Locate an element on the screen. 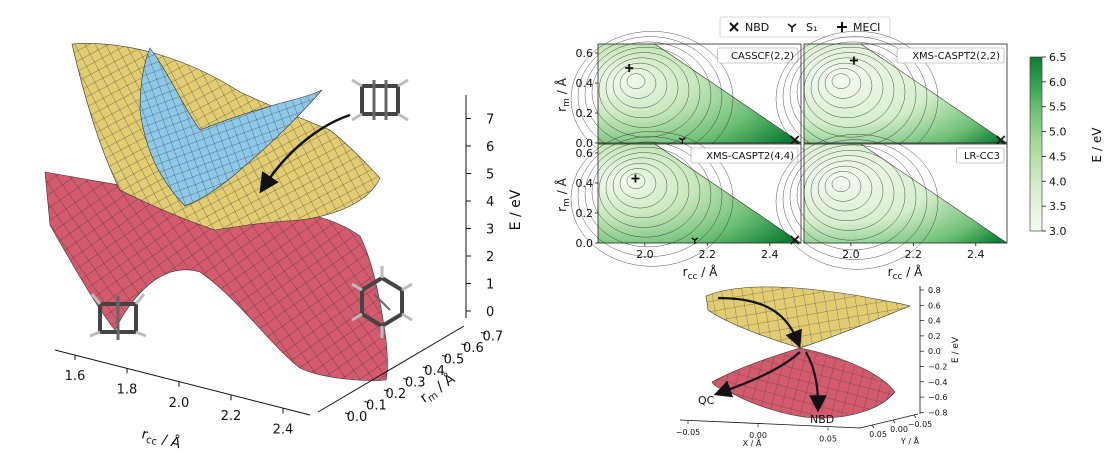 This screenshot has width=1110, height=469. colorbar-ticks: 3.0 3.5 4.0 4.5 5.0 5.5 6.0 6.5 is located at coordinates (1054, 144).